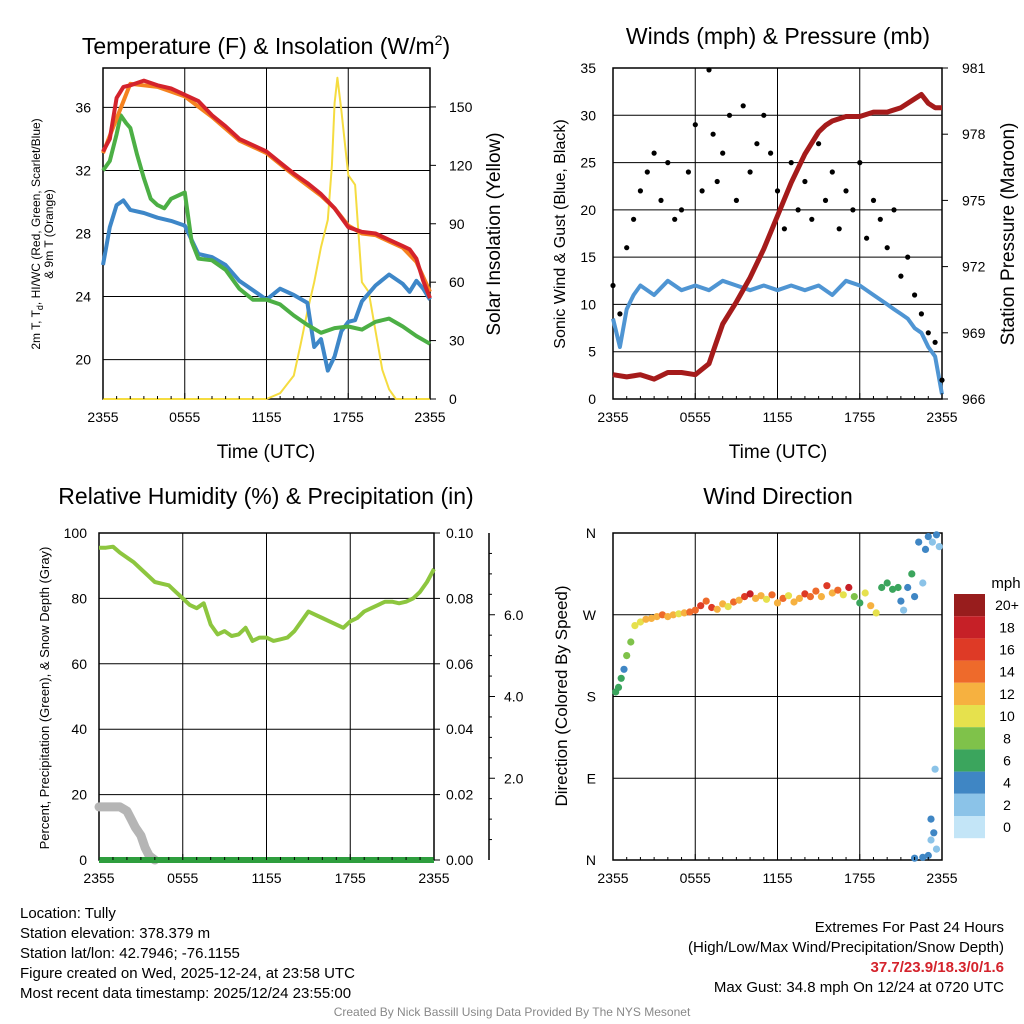 The image size is (1024, 1024). I want to click on y-tick-label: 15, so click(588, 257).